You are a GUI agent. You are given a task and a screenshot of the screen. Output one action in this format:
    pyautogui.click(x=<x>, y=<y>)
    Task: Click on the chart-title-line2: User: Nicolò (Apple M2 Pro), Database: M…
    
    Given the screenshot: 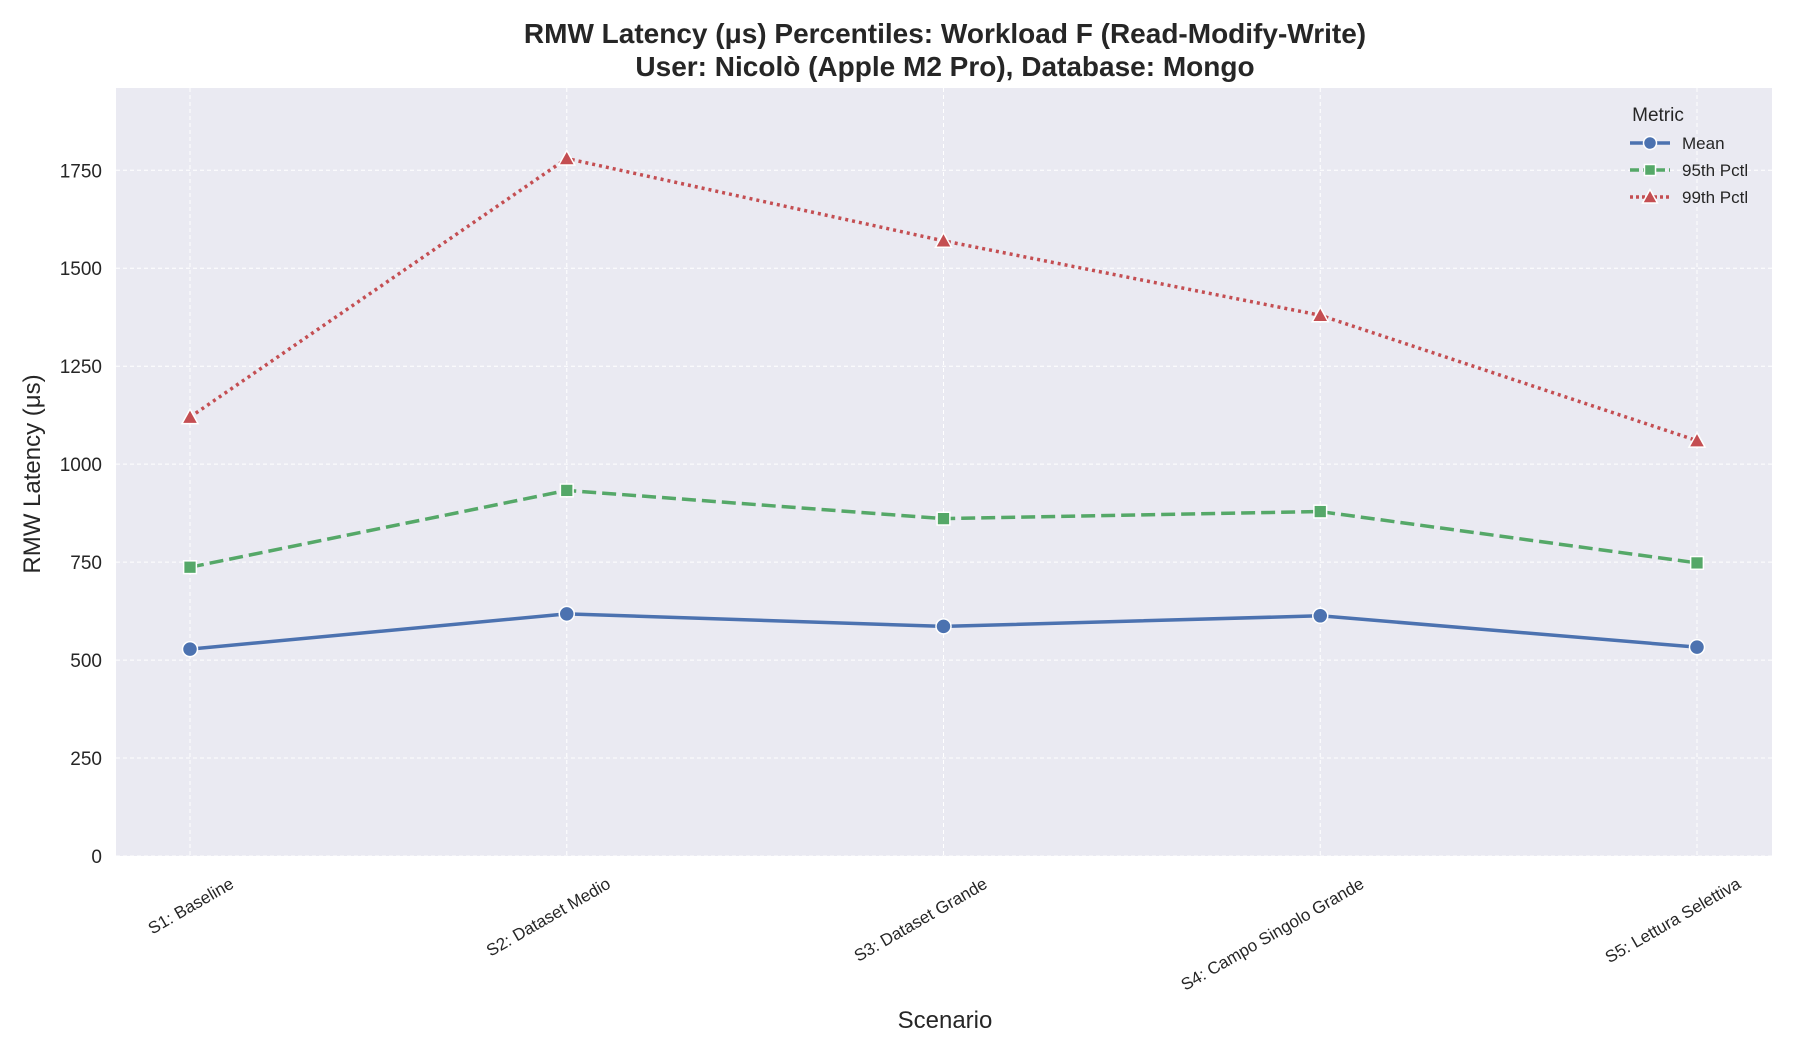 What is the action you would take?
    pyautogui.click(x=944, y=66)
    